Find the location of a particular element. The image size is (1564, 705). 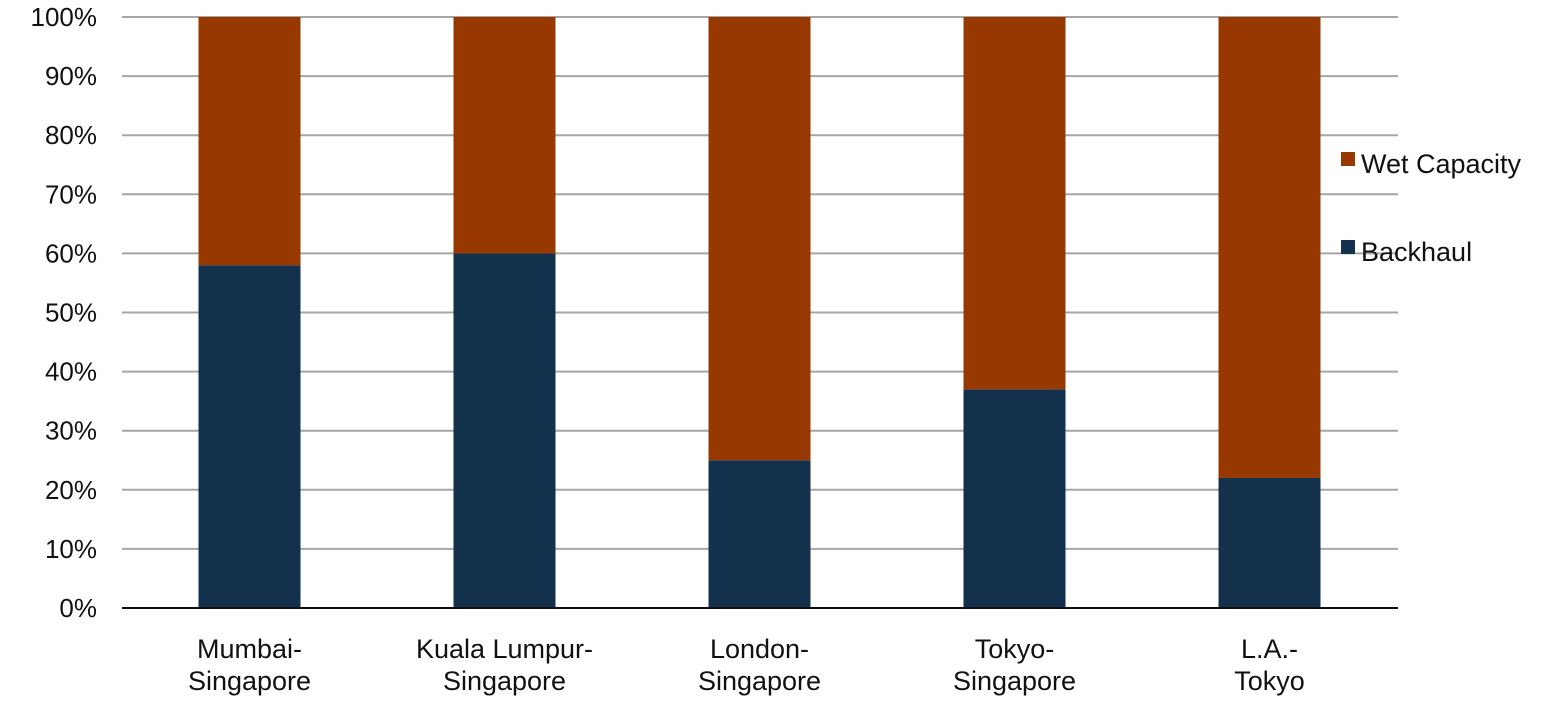

x-category-label-line: Kuala Lumpur- is located at coordinates (504, 649).